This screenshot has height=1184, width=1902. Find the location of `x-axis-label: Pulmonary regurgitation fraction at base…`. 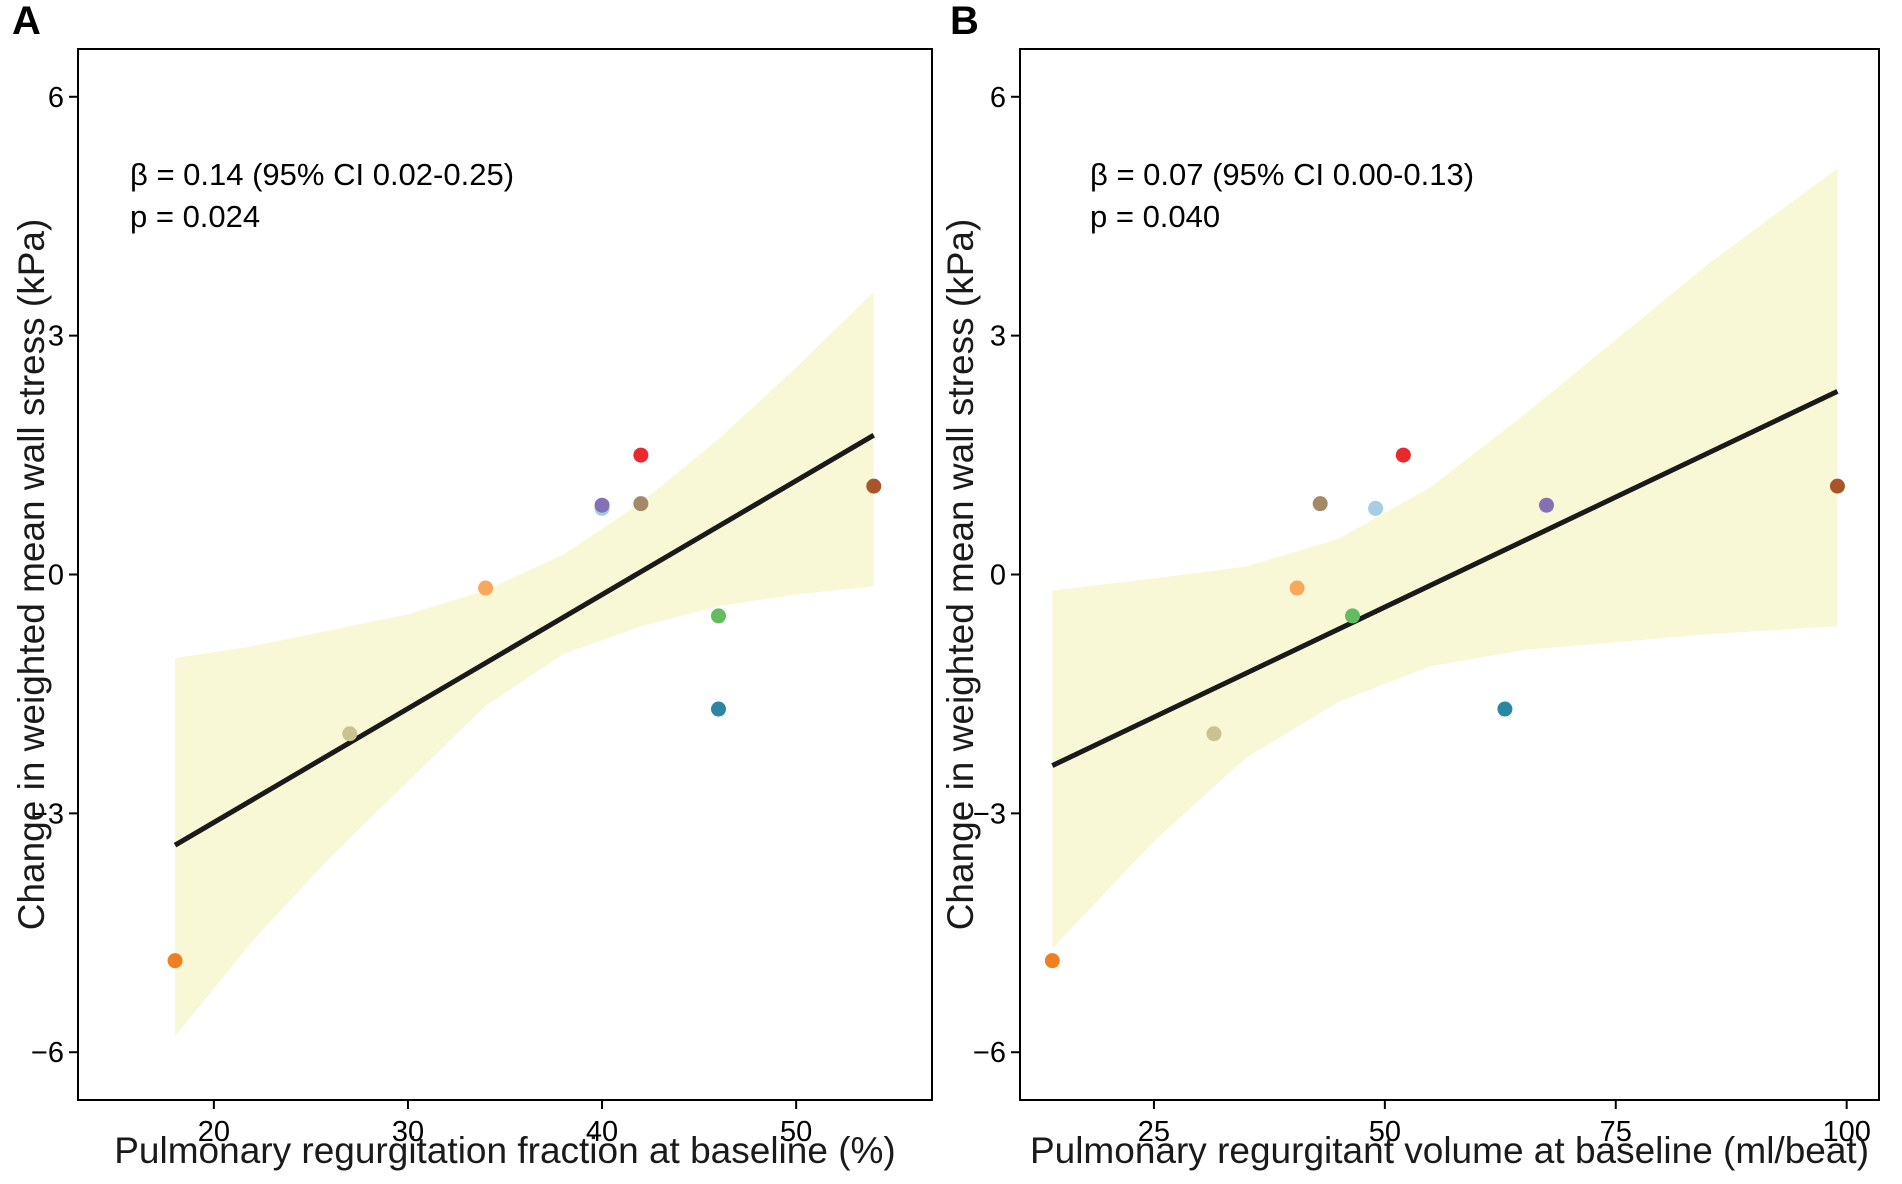

x-axis-label: Pulmonary regurgitation fraction at base… is located at coordinates (505, 1150).